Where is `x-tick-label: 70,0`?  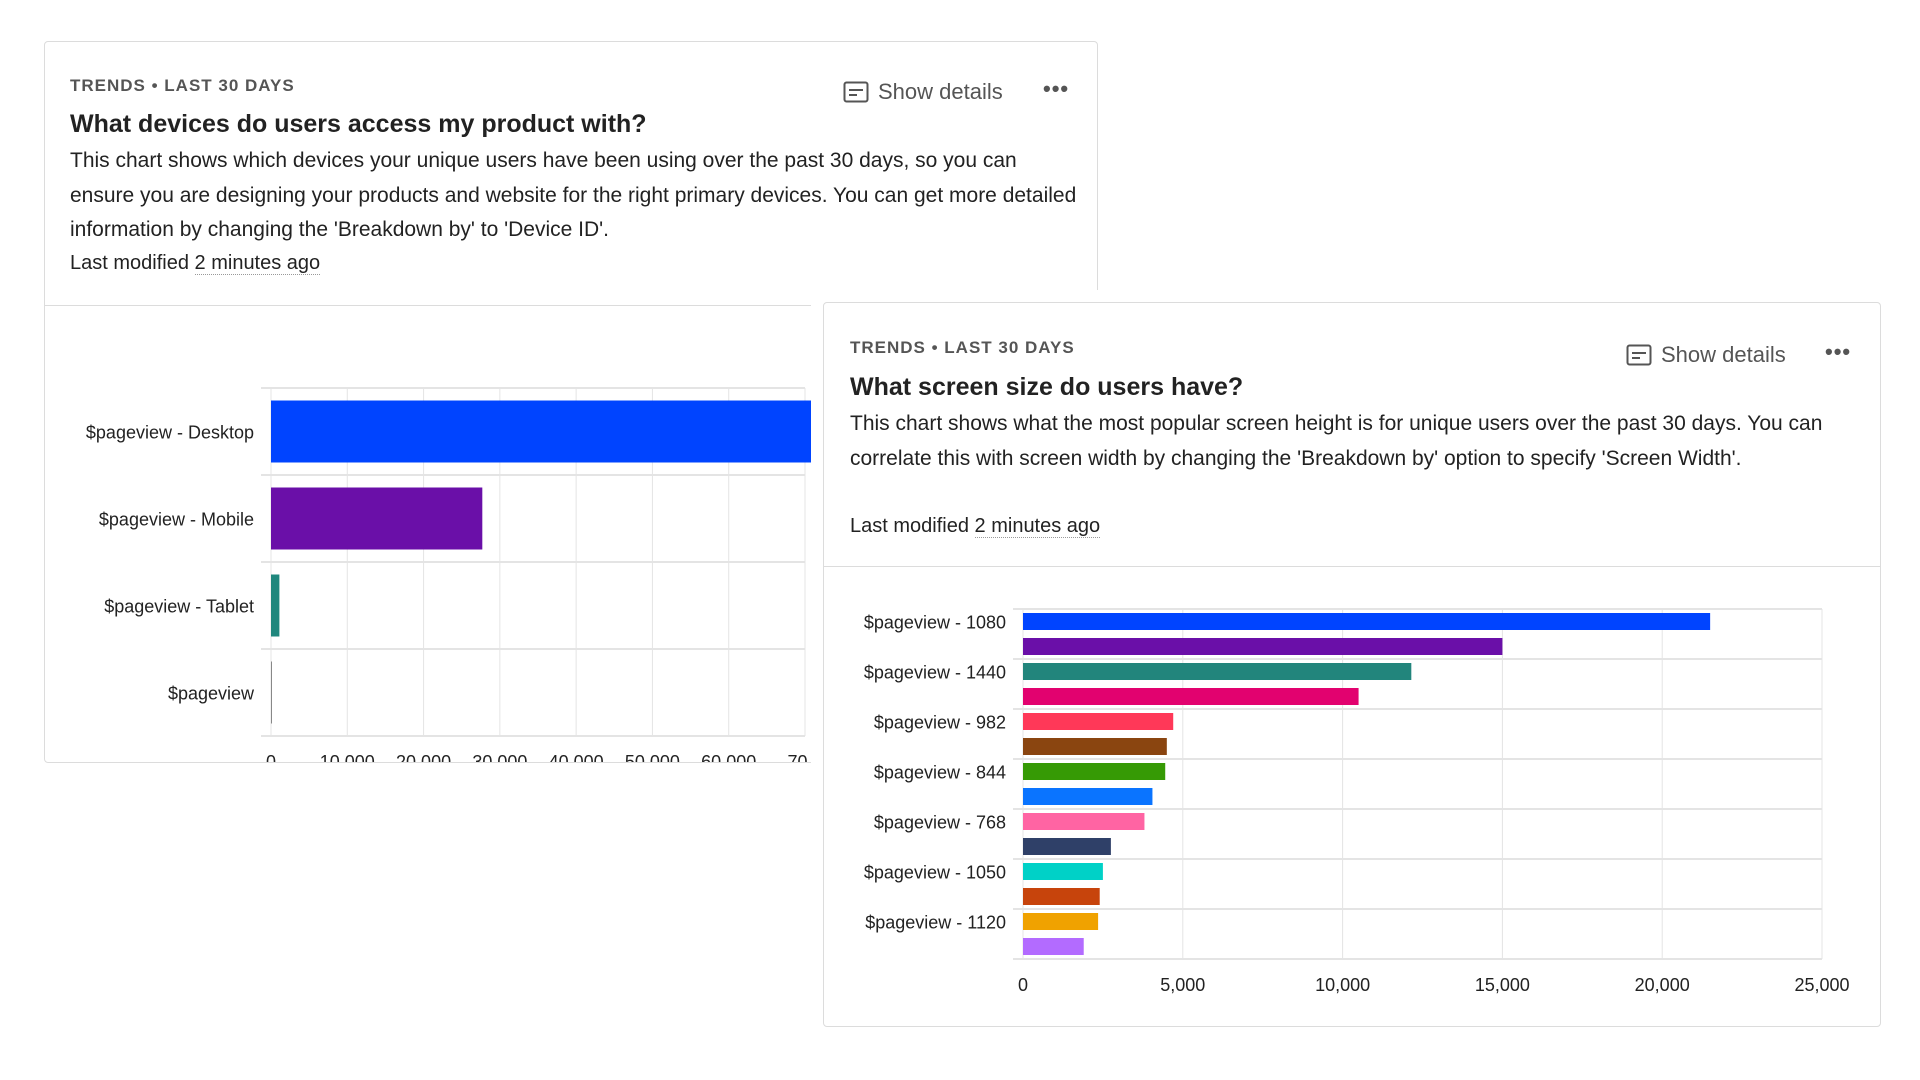 x-tick-label: 70,0 is located at coordinates (804, 757).